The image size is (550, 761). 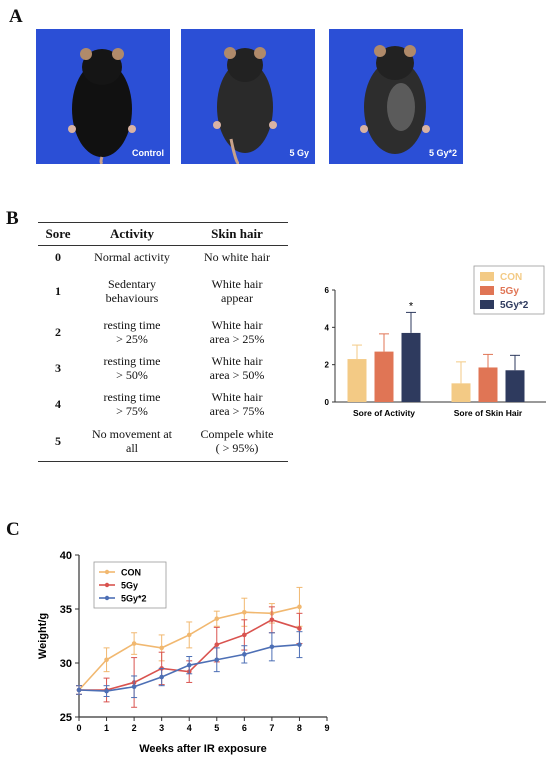 I want to click on y-tick-label: 2, so click(x=327, y=365).